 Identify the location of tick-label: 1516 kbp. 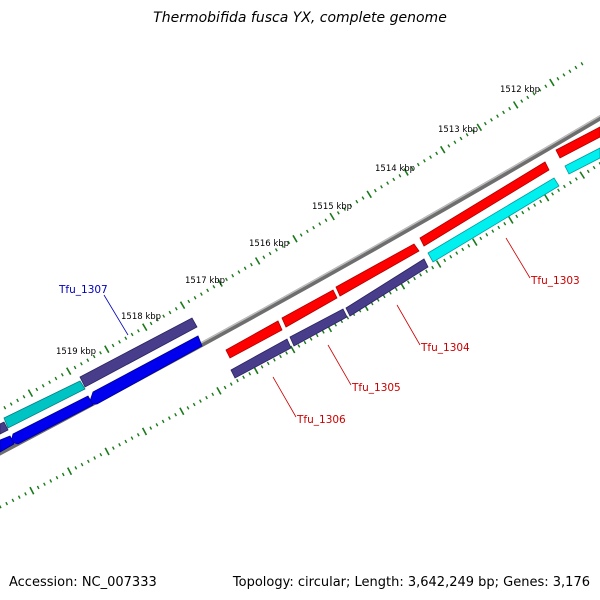
(269, 244).